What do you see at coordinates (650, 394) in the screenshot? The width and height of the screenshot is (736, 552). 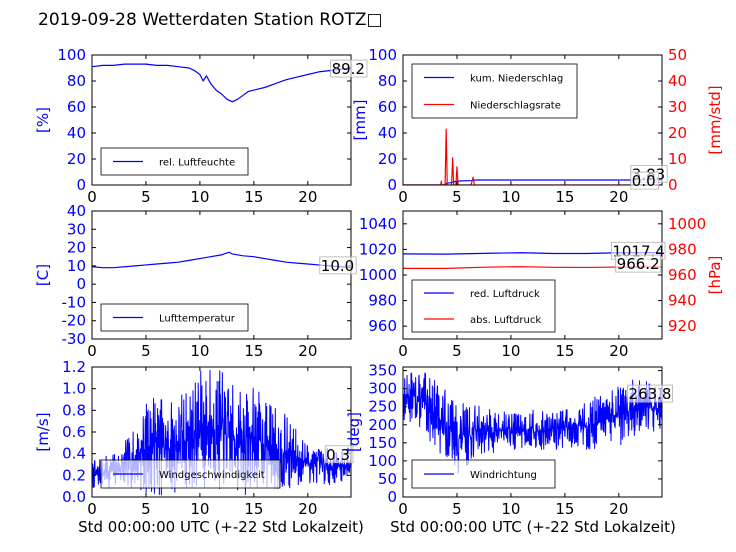 I see `annotation-value: 263.8` at bounding box center [650, 394].